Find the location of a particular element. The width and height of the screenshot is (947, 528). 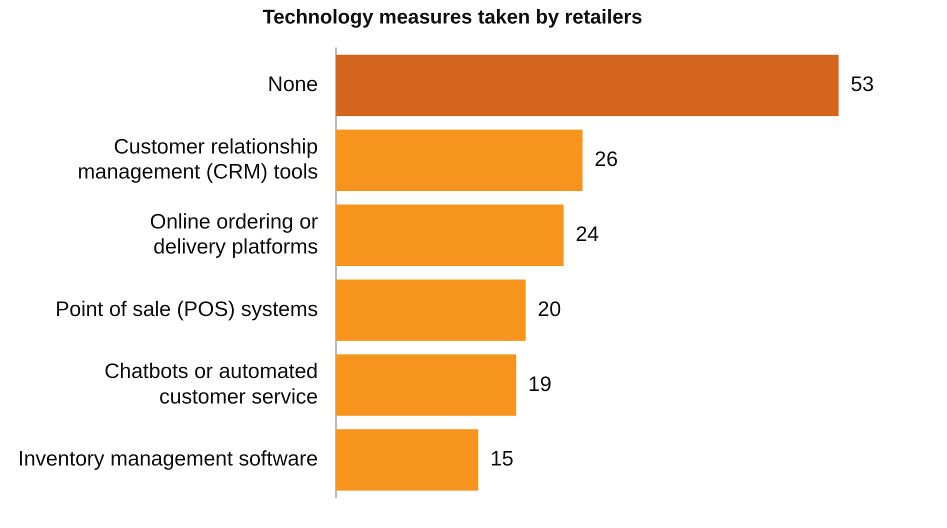

data-label: 26 is located at coordinates (606, 160).